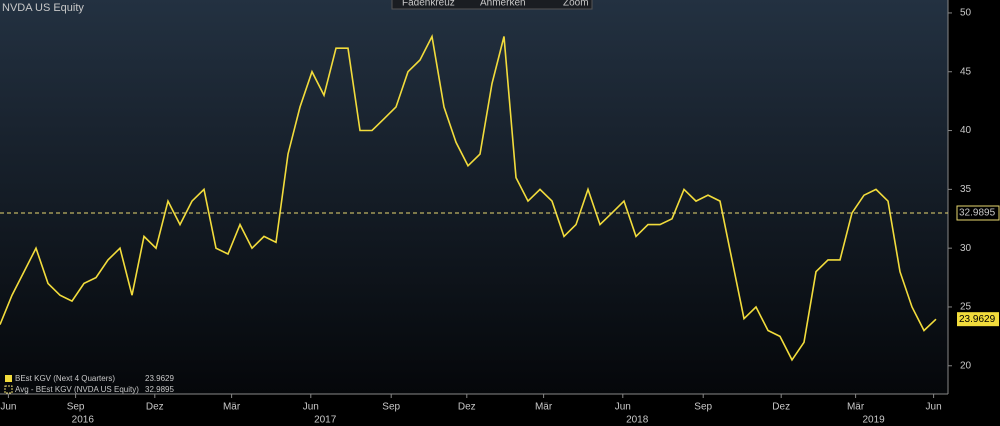  What do you see at coordinates (159, 389) in the screenshot?
I see `legend-value: 32.9895` at bounding box center [159, 389].